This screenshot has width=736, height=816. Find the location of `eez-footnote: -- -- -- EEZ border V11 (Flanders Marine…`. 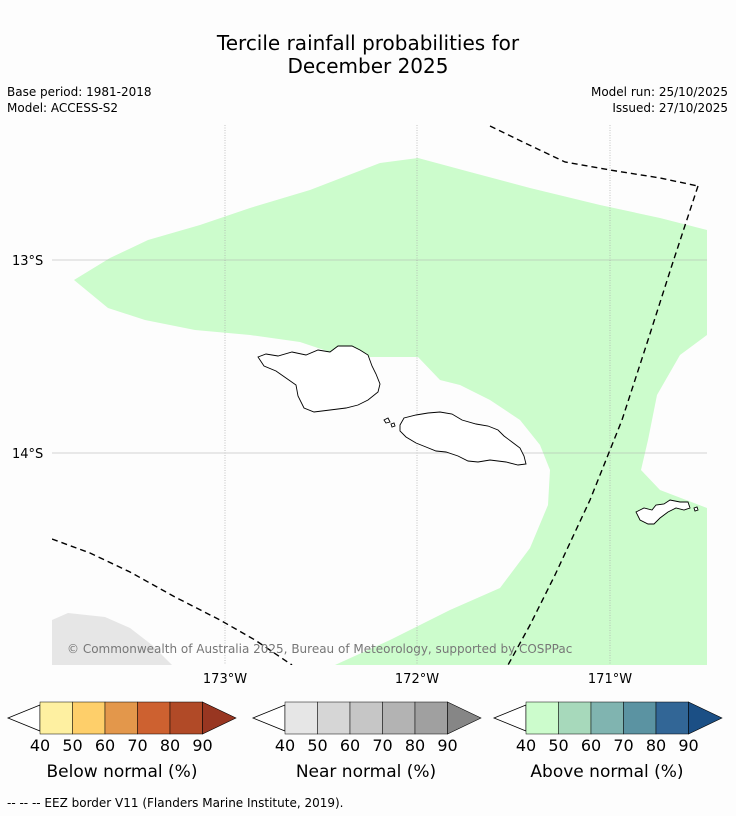

eez-footnote: -- -- -- EEZ border V11 (Flanders Marine… is located at coordinates (175, 803).